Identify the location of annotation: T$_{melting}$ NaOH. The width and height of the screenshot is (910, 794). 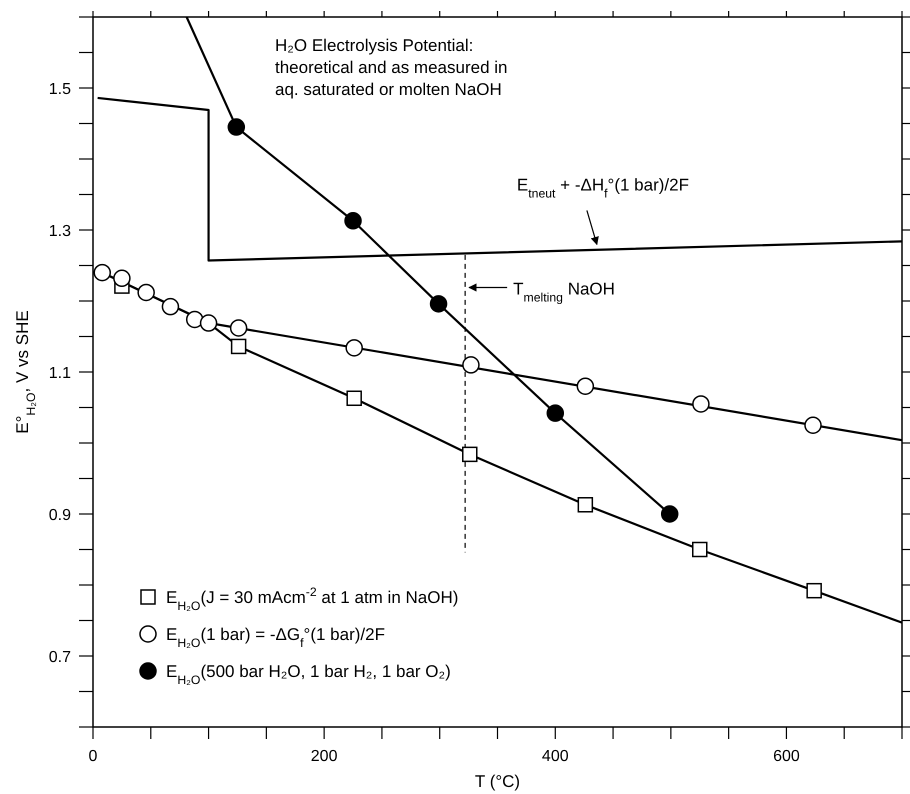
(564, 292).